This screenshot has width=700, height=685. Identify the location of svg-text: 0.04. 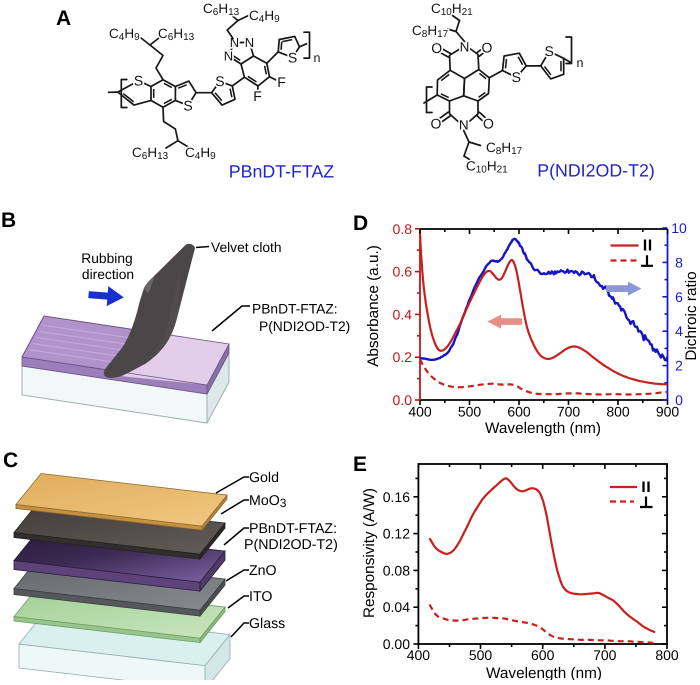
(396, 607).